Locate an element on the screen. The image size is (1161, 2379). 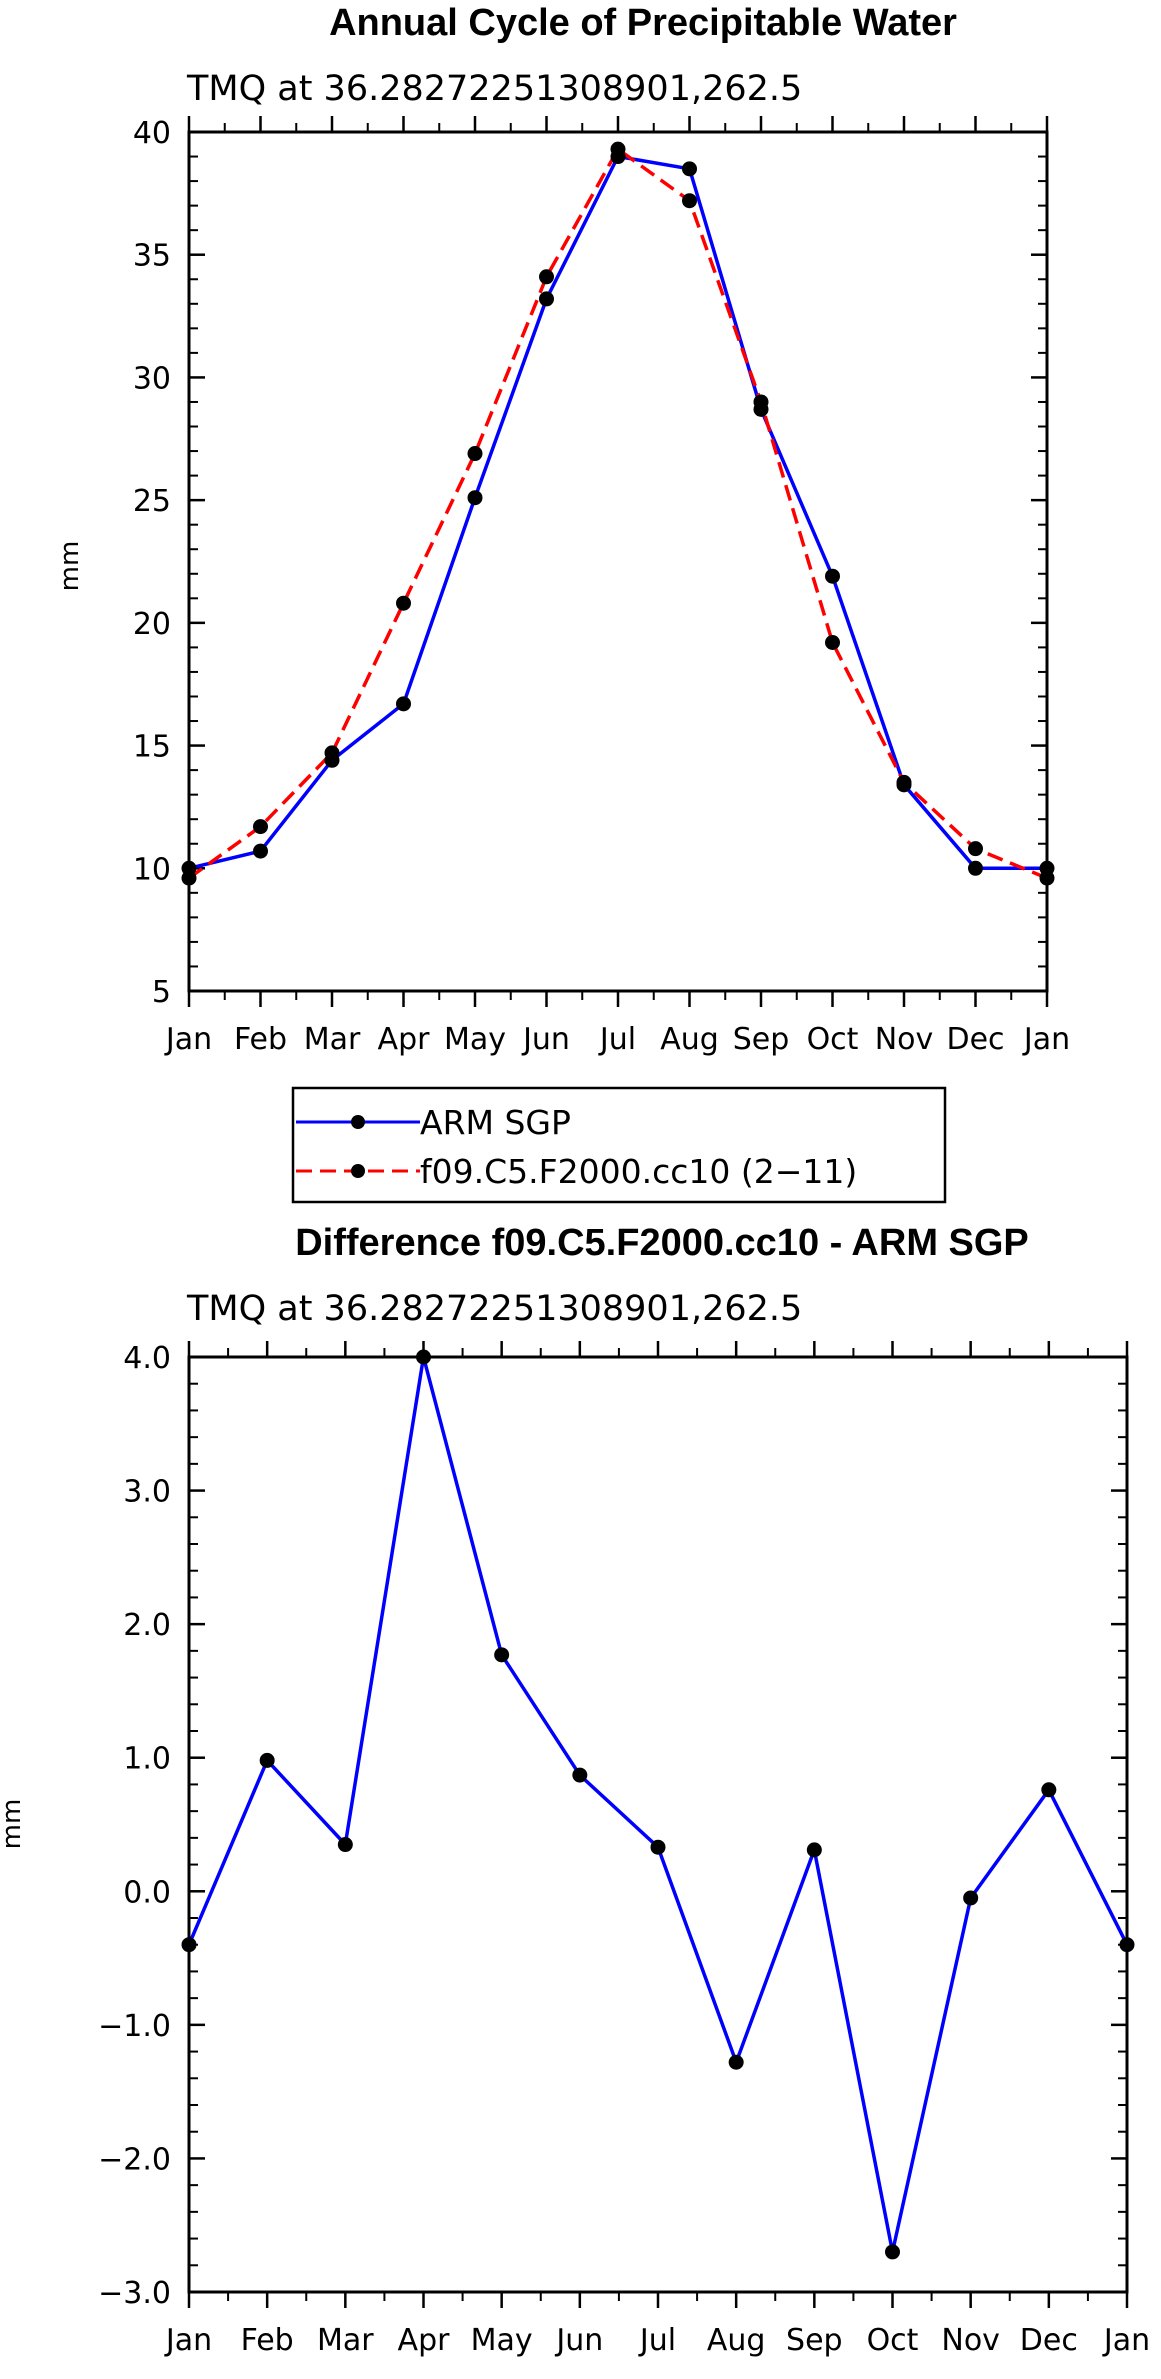
chart1-xtick-label: Jul is located at coordinates (617, 1039).